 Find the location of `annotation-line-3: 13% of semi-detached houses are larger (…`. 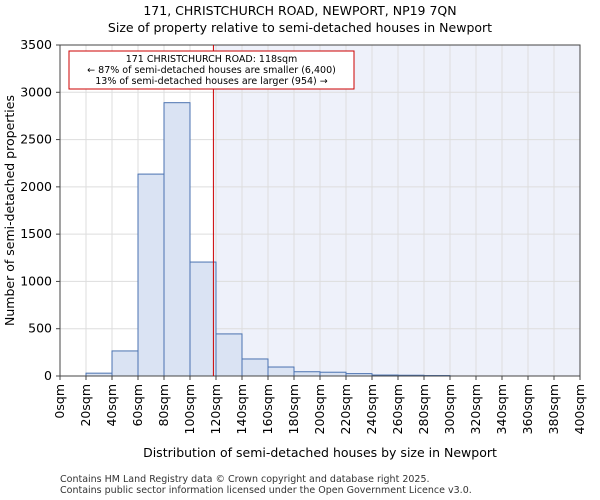

annotation-line-3: 13% of semi-detached houses are larger (… is located at coordinates (211, 81).